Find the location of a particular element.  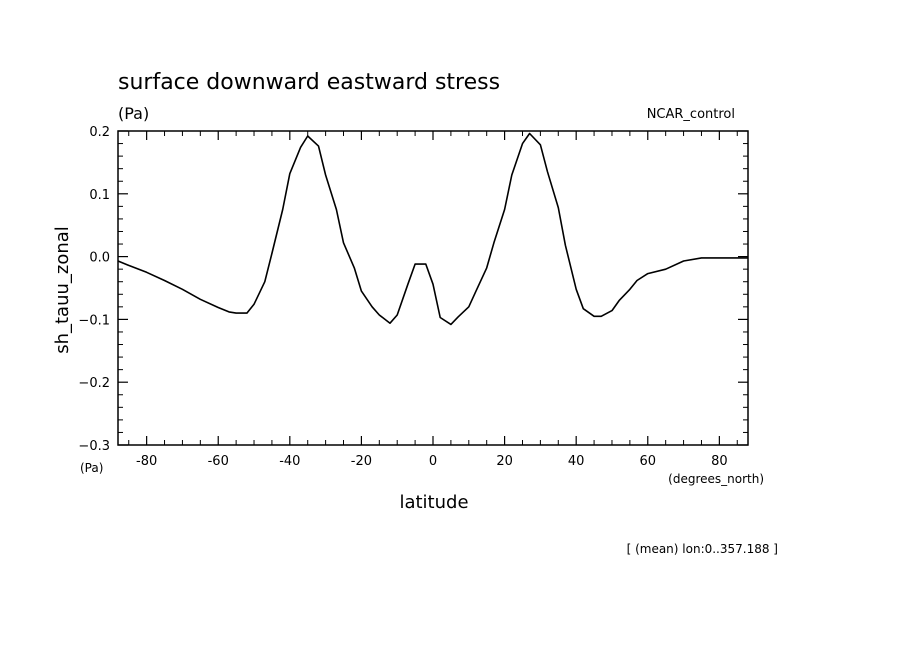

footnote: [ (mean) lon:0..357.188 ] is located at coordinates (702, 549).